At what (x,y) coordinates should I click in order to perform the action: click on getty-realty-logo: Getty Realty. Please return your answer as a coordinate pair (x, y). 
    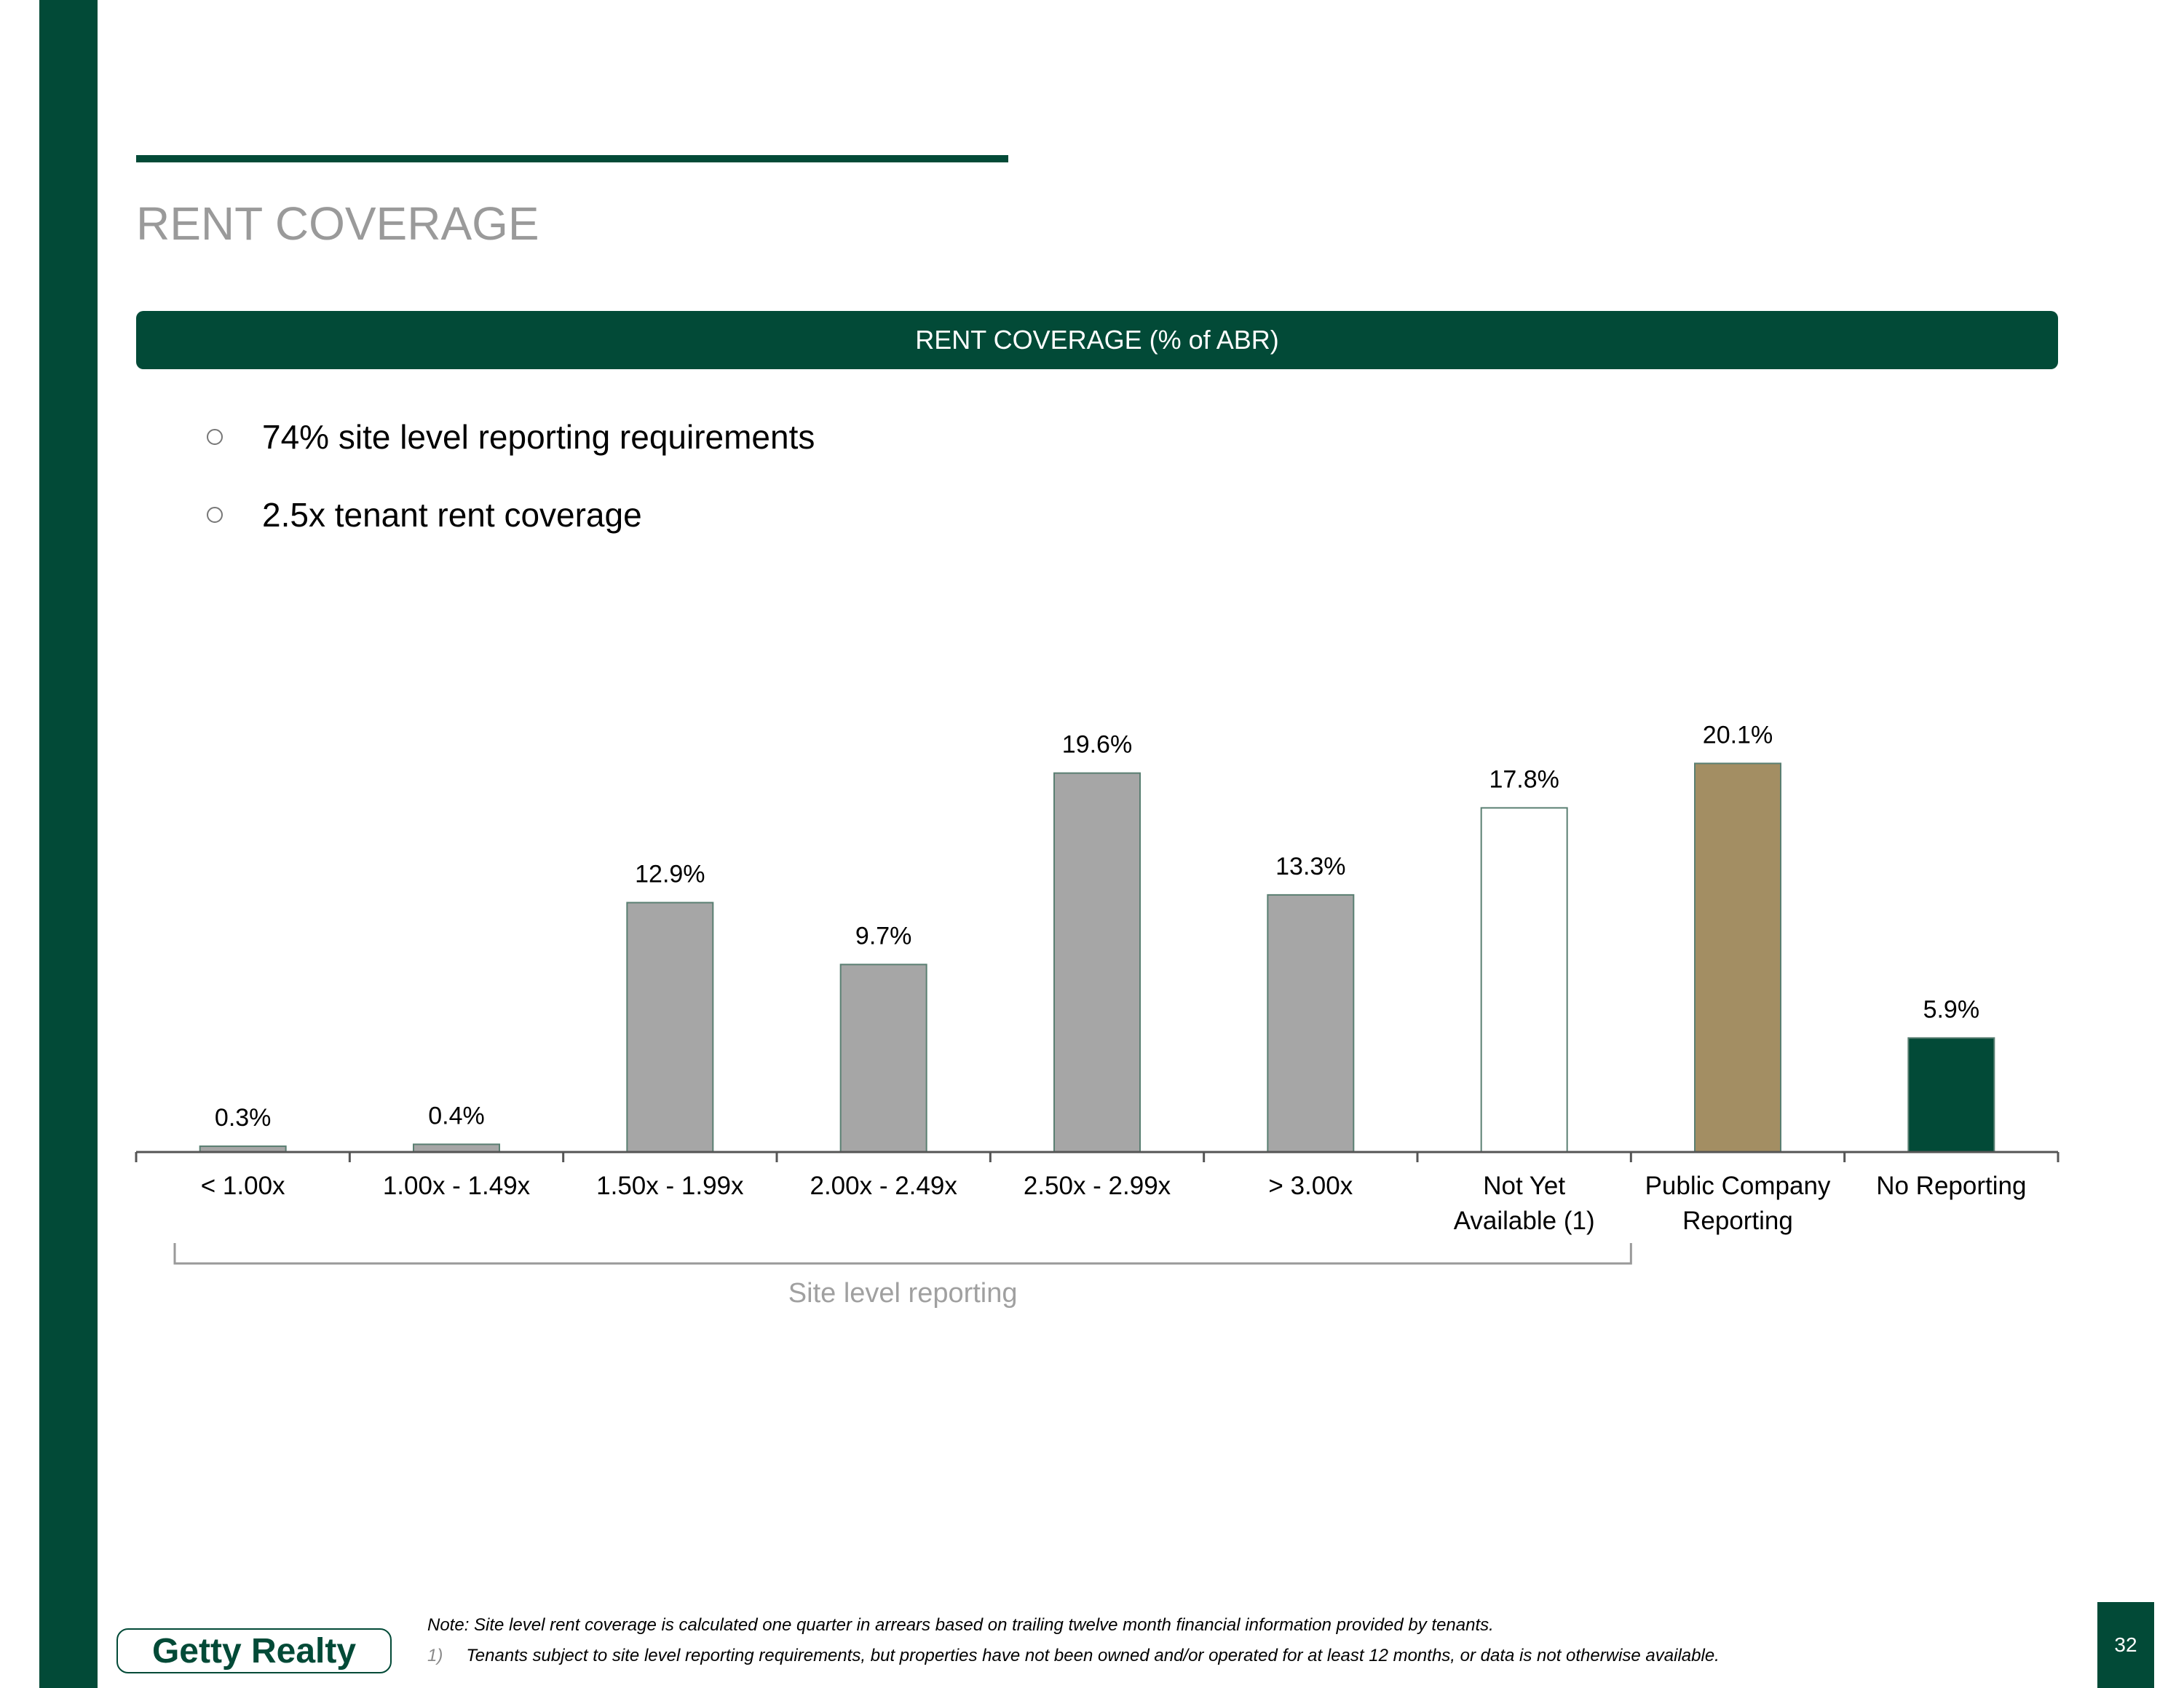
    Looking at the image, I should click on (254, 1650).